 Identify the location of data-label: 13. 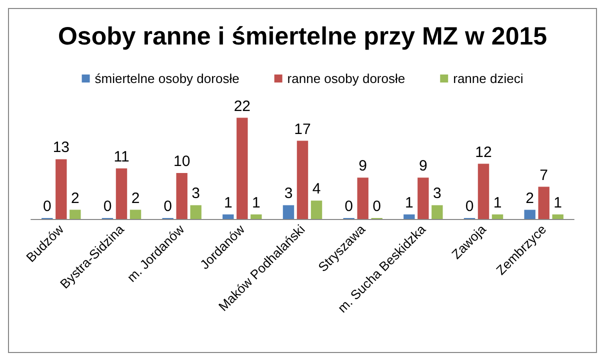
(61, 147).